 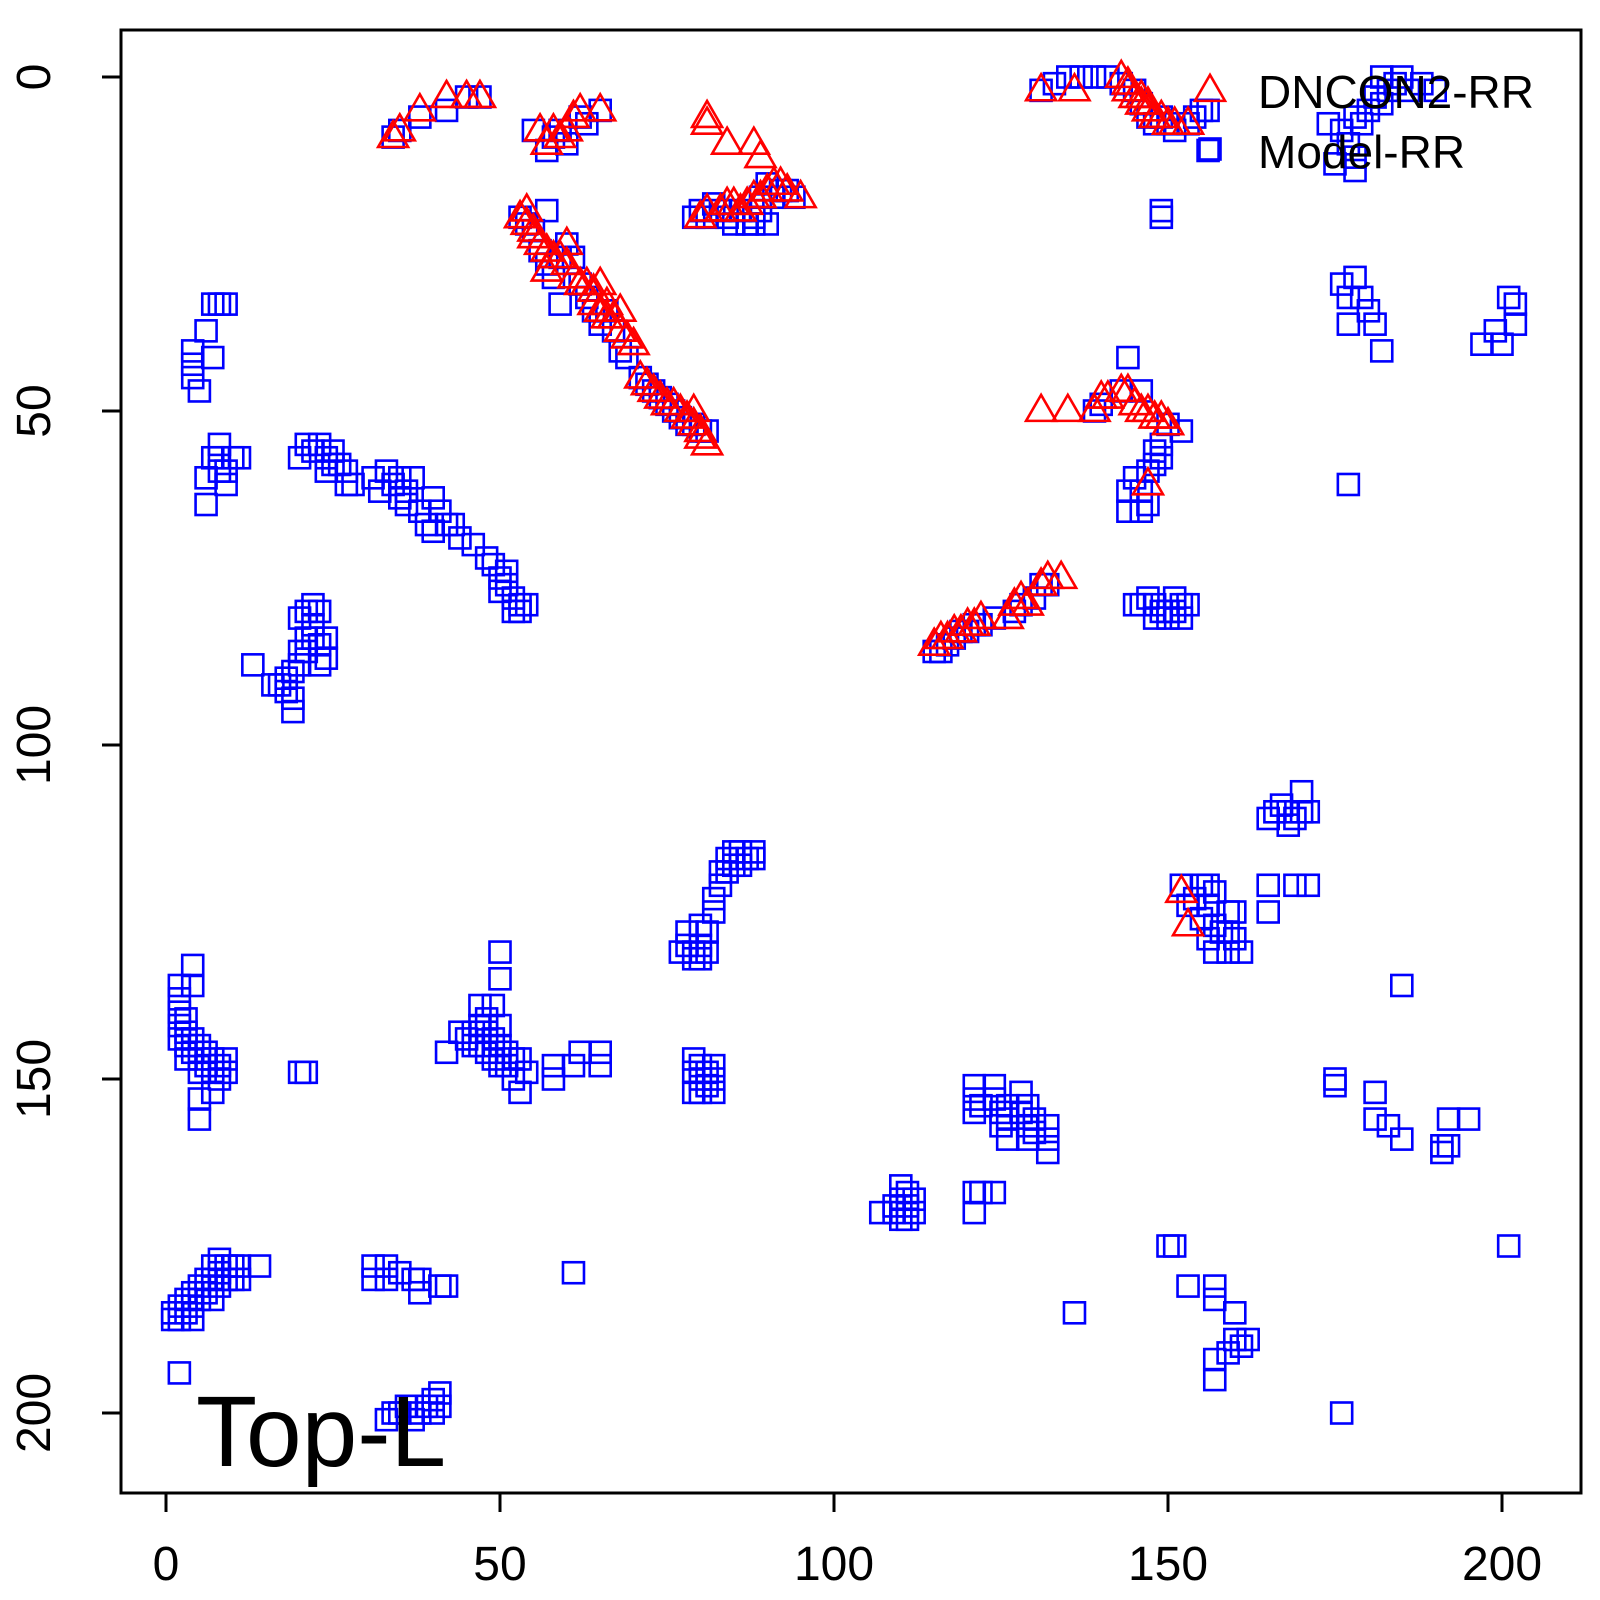 I want to click on legend-triangle-marker, so click(x=1210, y=87).